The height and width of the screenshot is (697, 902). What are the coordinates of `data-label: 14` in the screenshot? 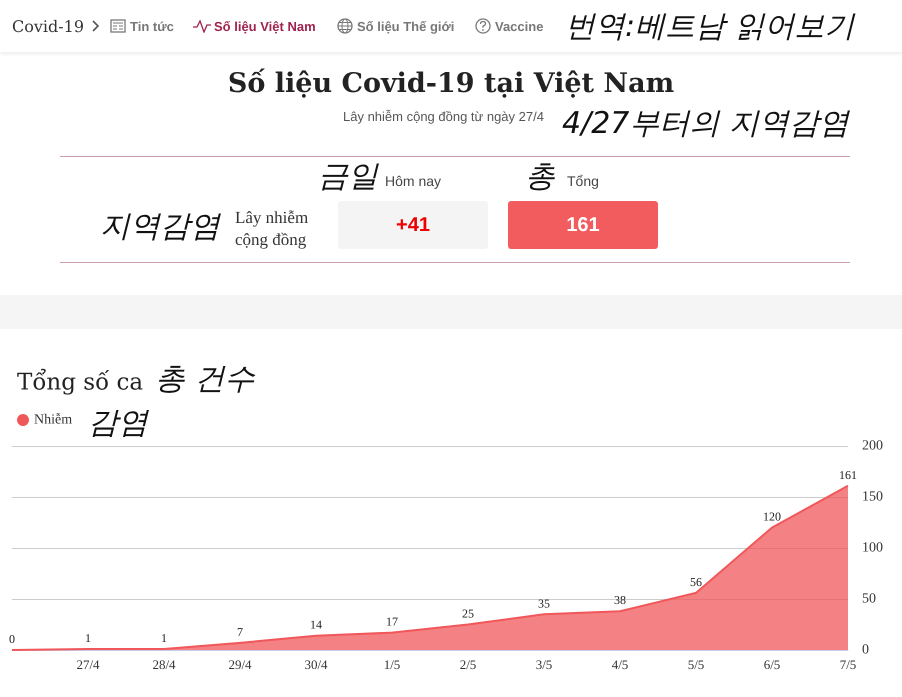 It's located at (316, 625).